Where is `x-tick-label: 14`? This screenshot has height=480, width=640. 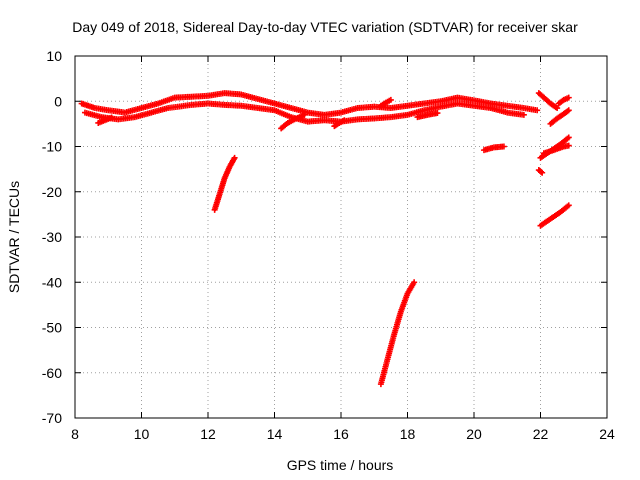
x-tick-label: 14 is located at coordinates (275, 434).